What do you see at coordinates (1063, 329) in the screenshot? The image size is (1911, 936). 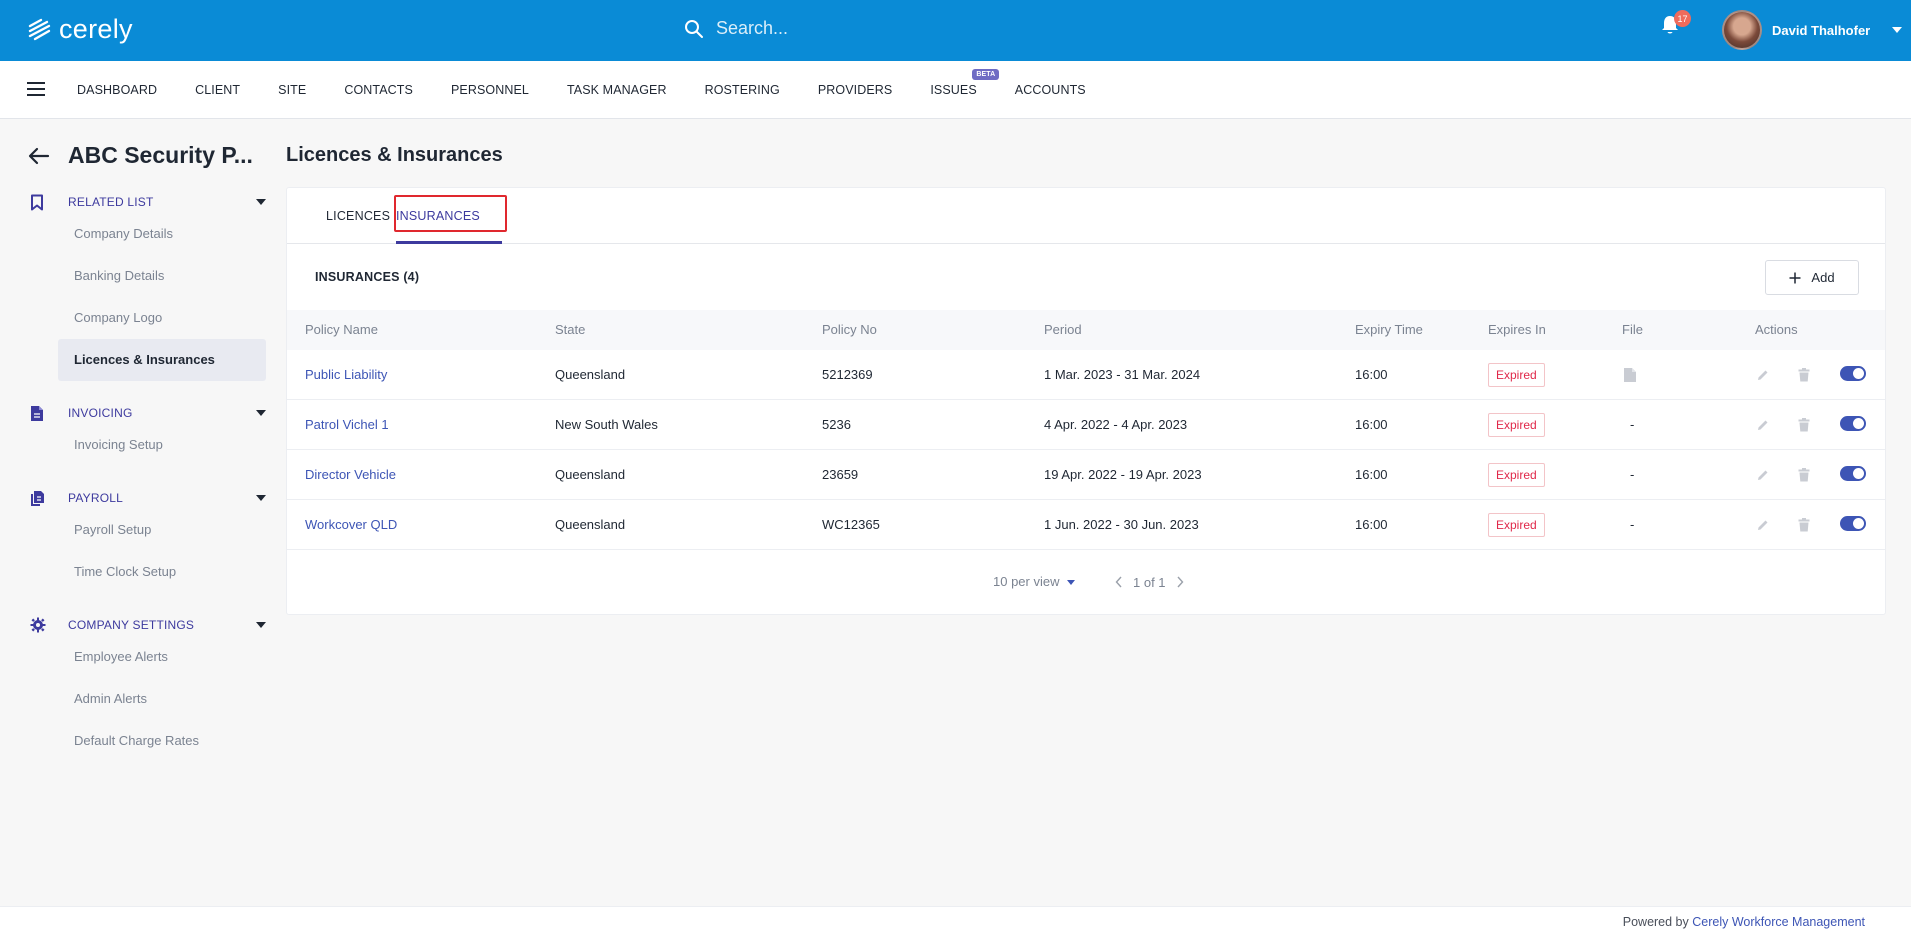 I see `column-header: Period` at bounding box center [1063, 329].